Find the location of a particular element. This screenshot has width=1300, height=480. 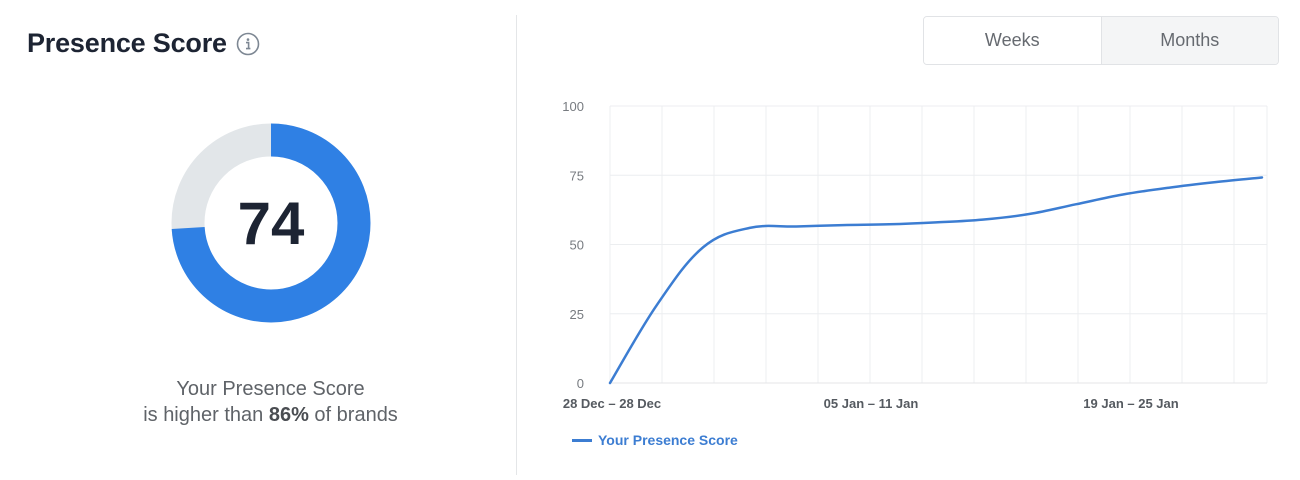

x-tick-label: 05 Jan – 11 Jan is located at coordinates (871, 403).